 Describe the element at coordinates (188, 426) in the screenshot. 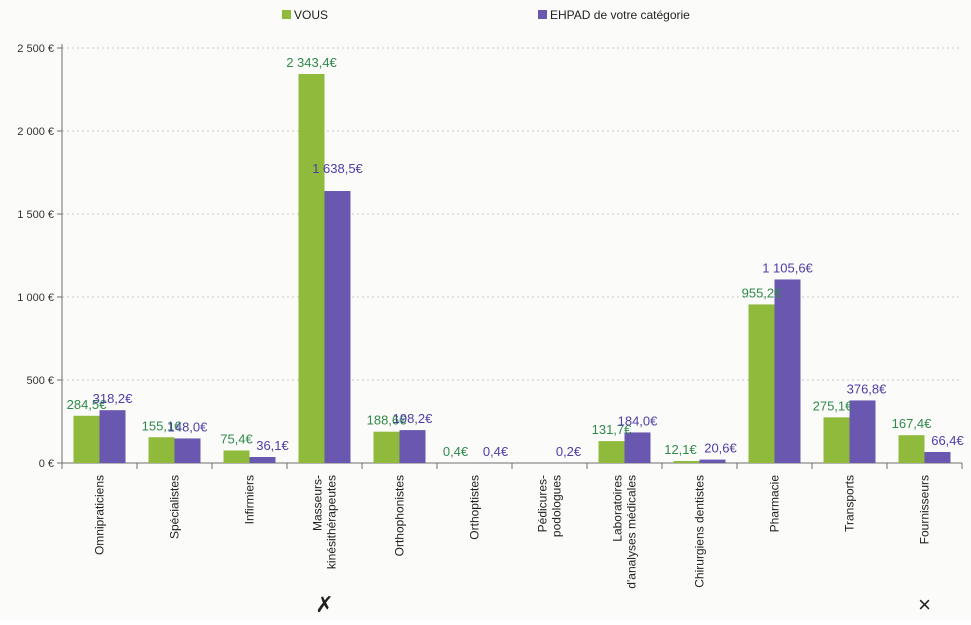

I see `data-label-ehpad: 148,0€` at that location.